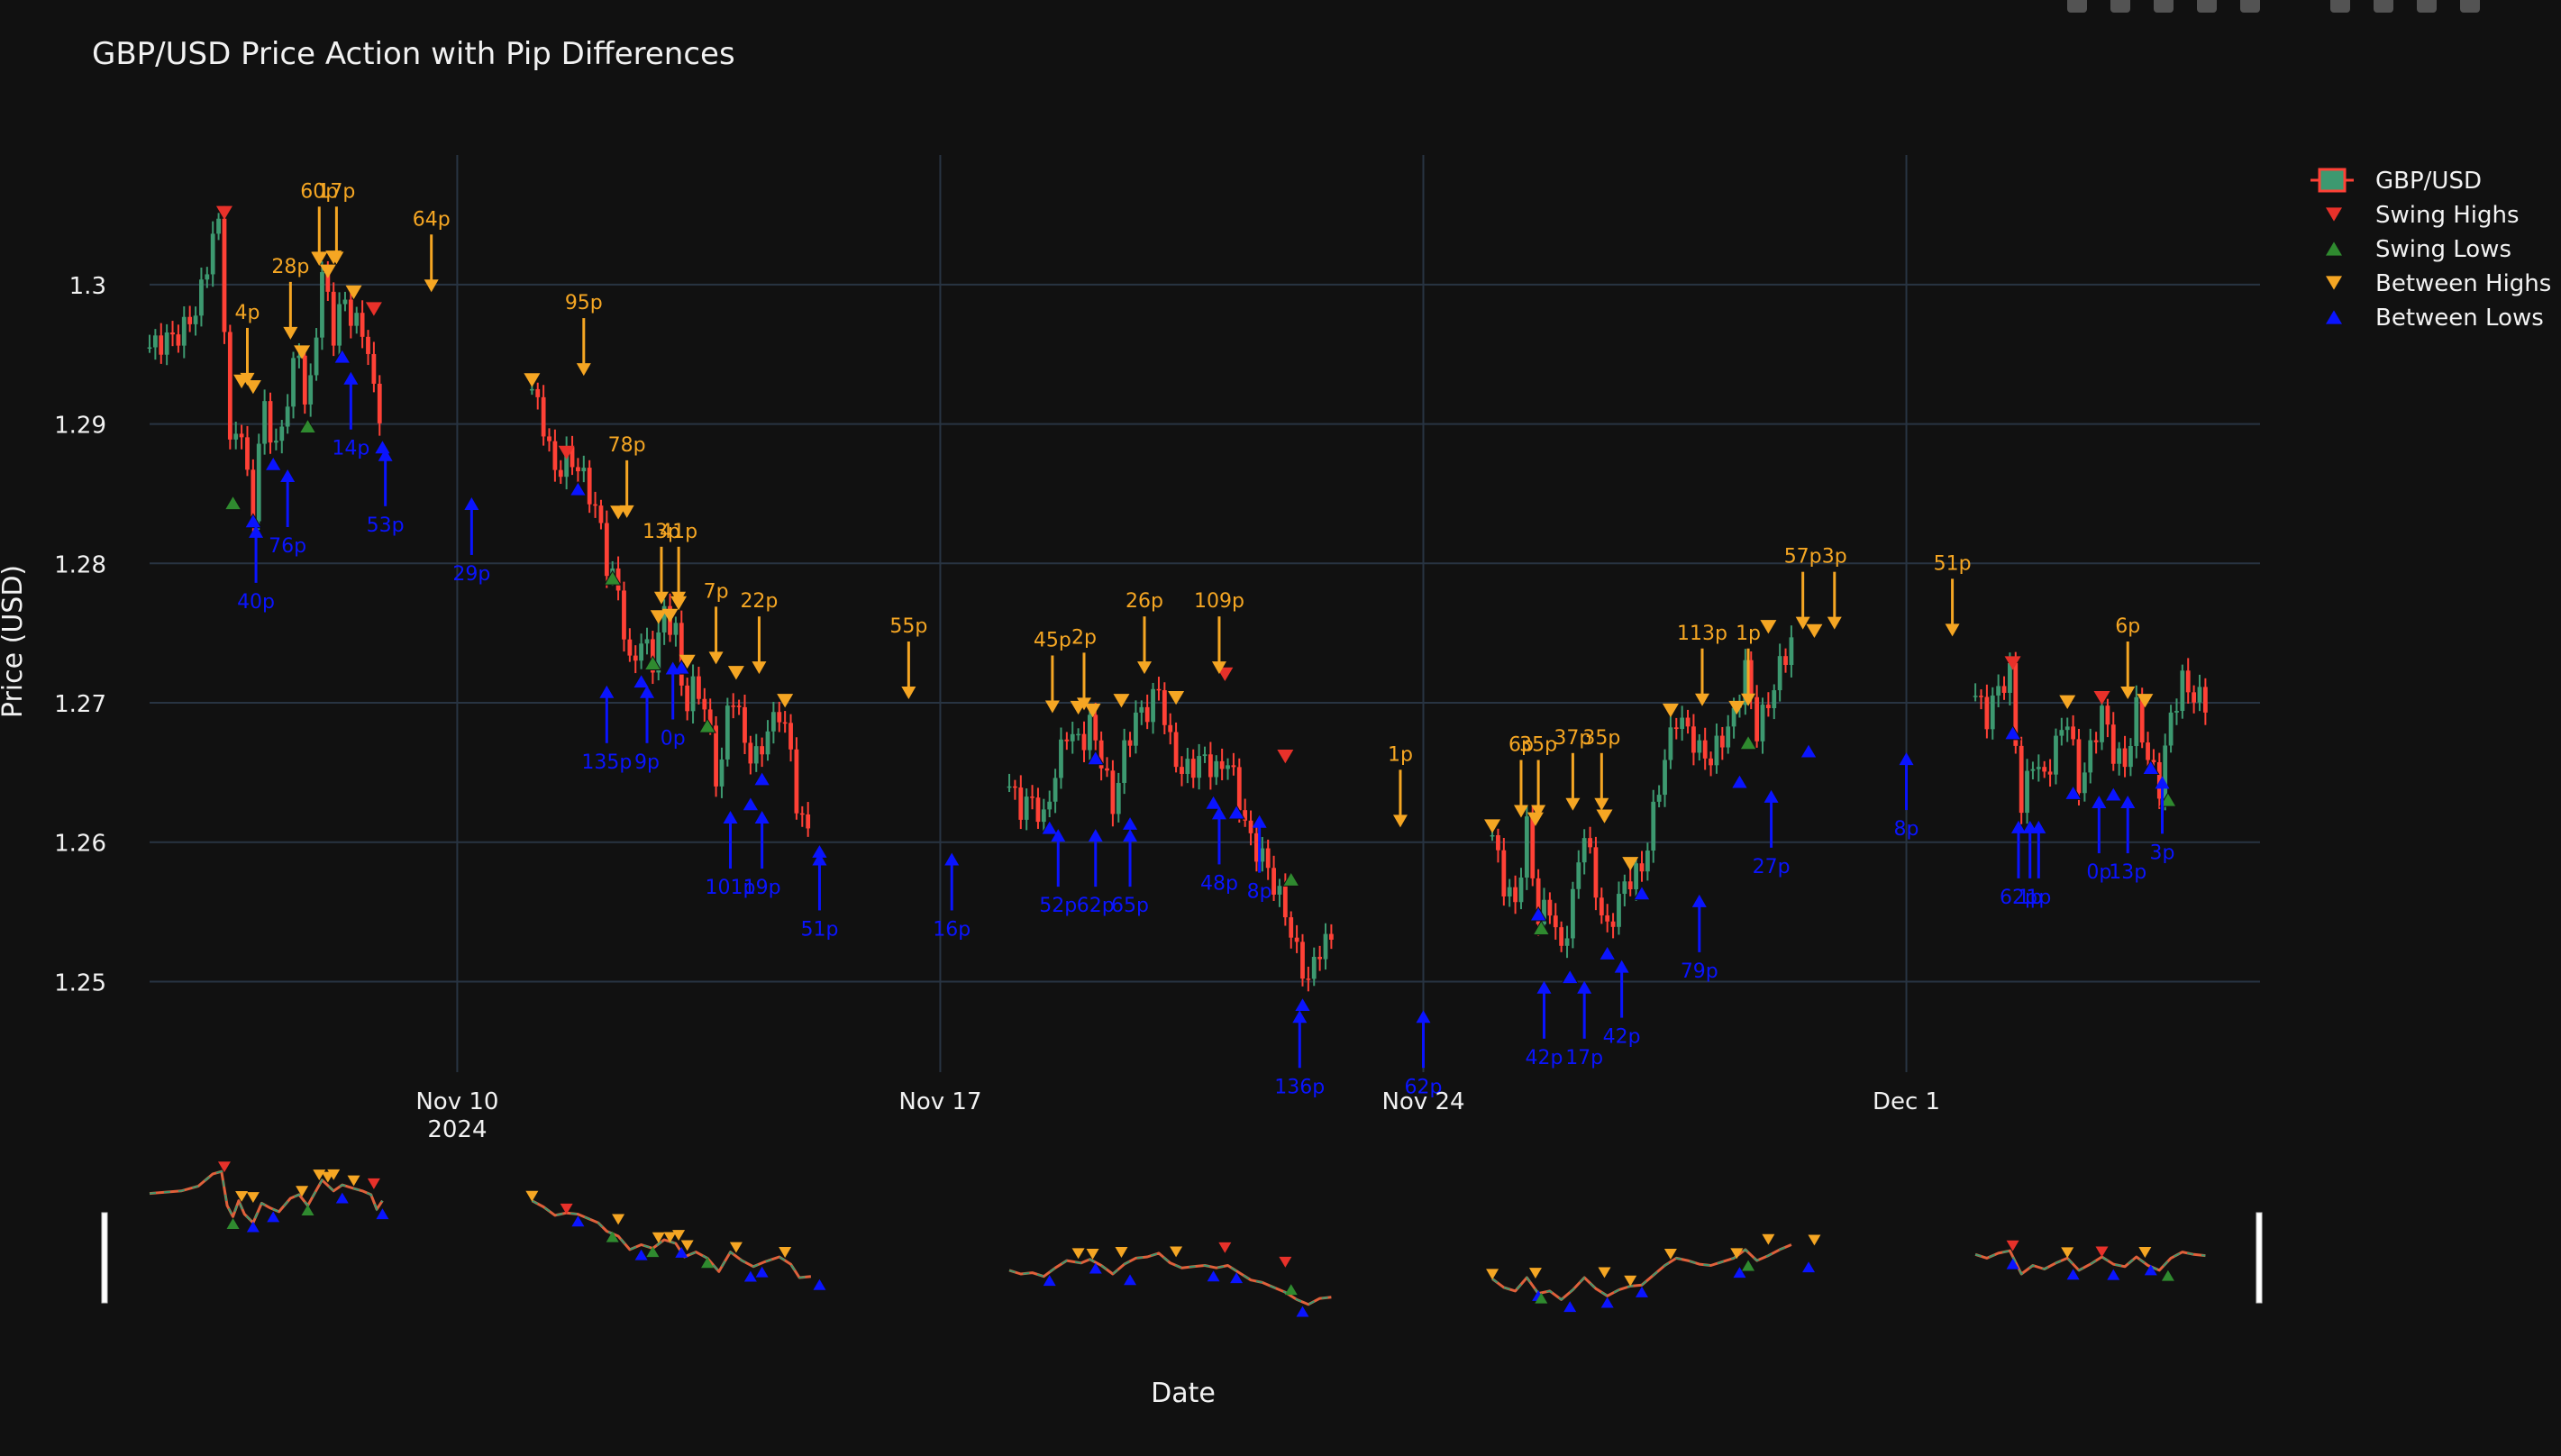  I want to click on y-axis-title: Price (USD), so click(14, 642).